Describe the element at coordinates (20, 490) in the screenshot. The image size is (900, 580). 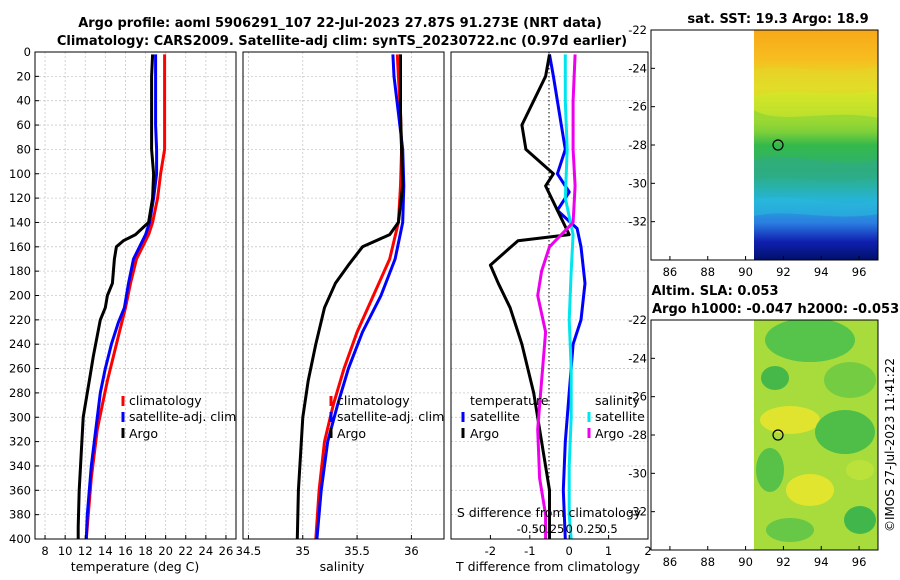
I see `y-tick-label: 360` at that location.